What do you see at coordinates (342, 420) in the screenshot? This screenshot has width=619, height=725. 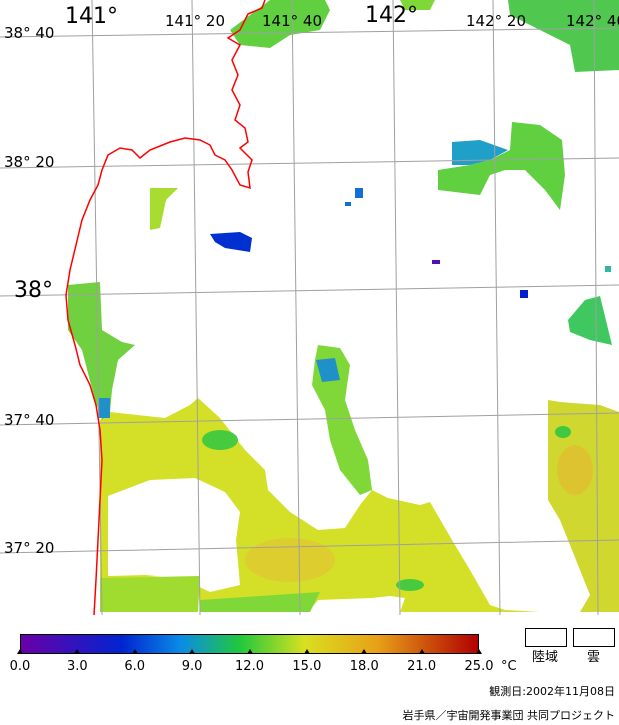 I see `sst-patch-central-tongue` at bounding box center [342, 420].